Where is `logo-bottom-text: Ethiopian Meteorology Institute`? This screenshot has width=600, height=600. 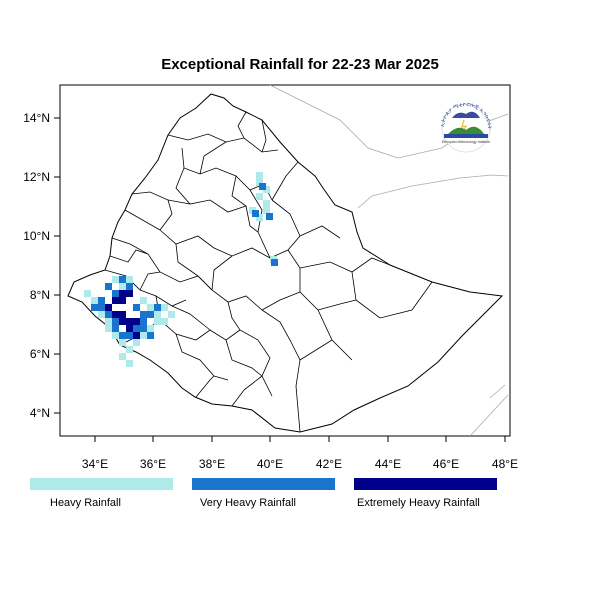 logo-bottom-text: Ethiopian Meteorology Institute is located at coordinates (466, 142).